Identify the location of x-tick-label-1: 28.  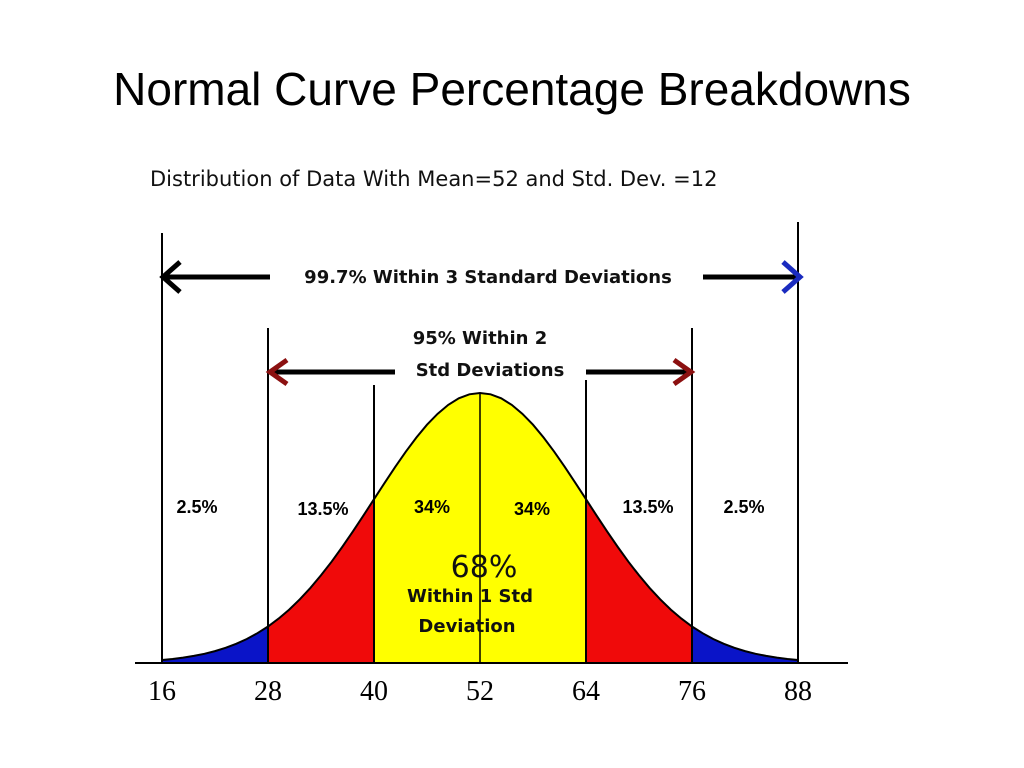
(268, 691).